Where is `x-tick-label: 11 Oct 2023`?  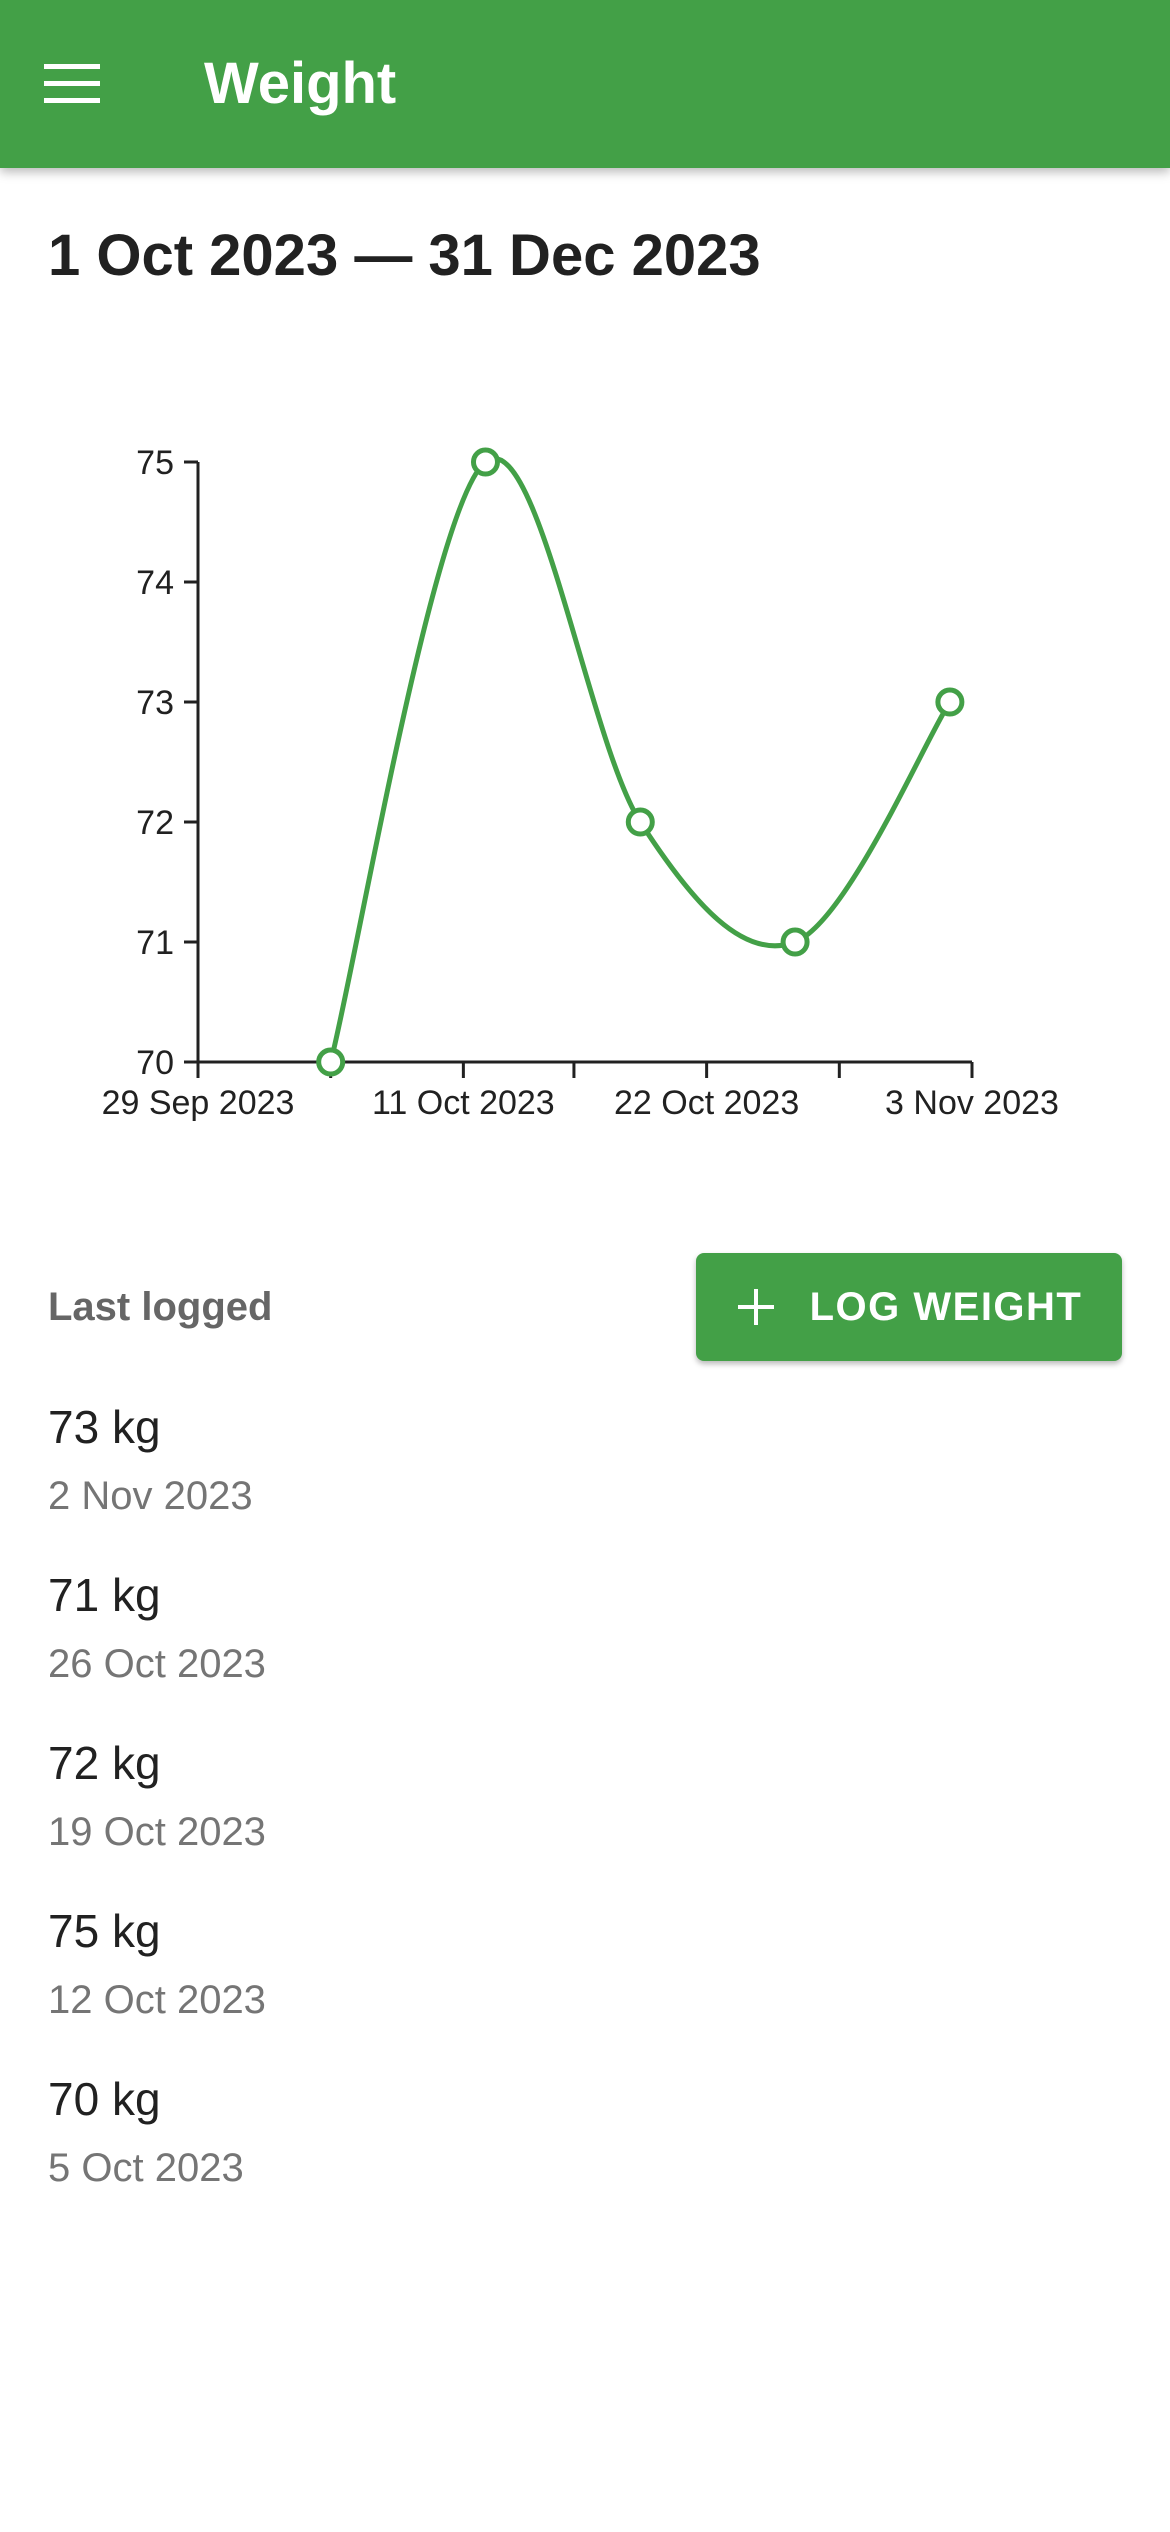
x-tick-label: 11 Oct 2023 is located at coordinates (463, 1103).